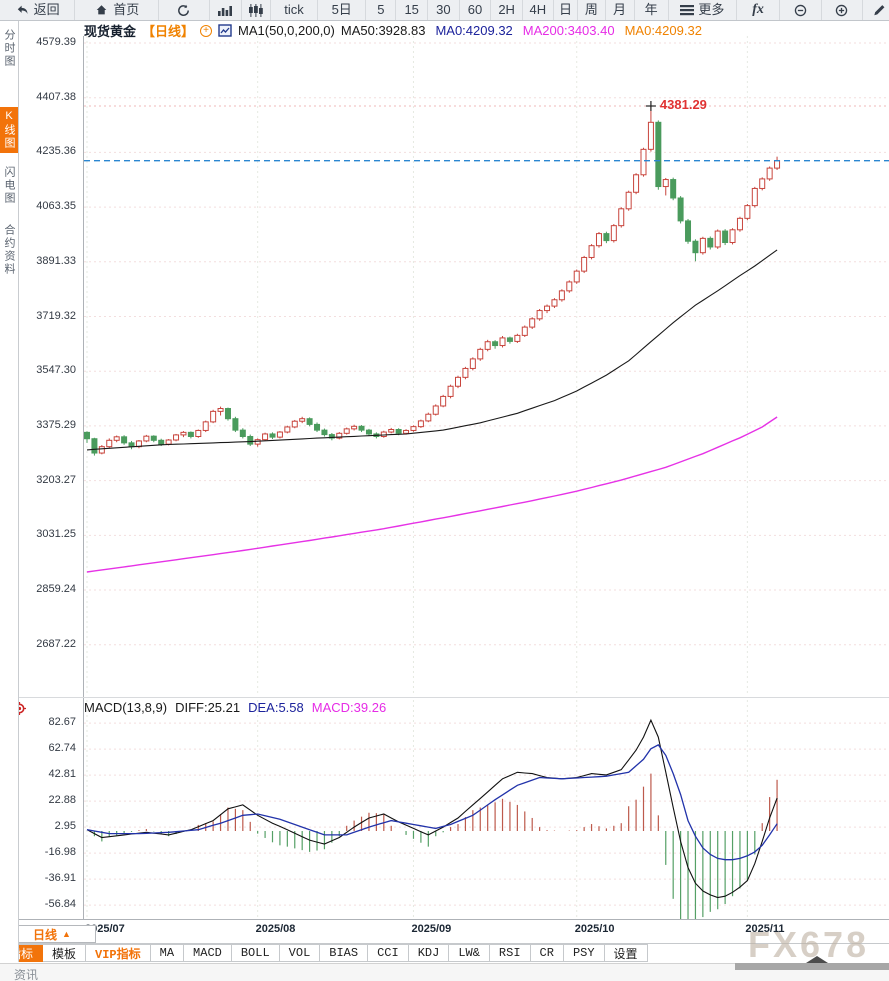  Describe the element at coordinates (275, 929) in the screenshot. I see `time-tick-label: 2025/08` at that location.